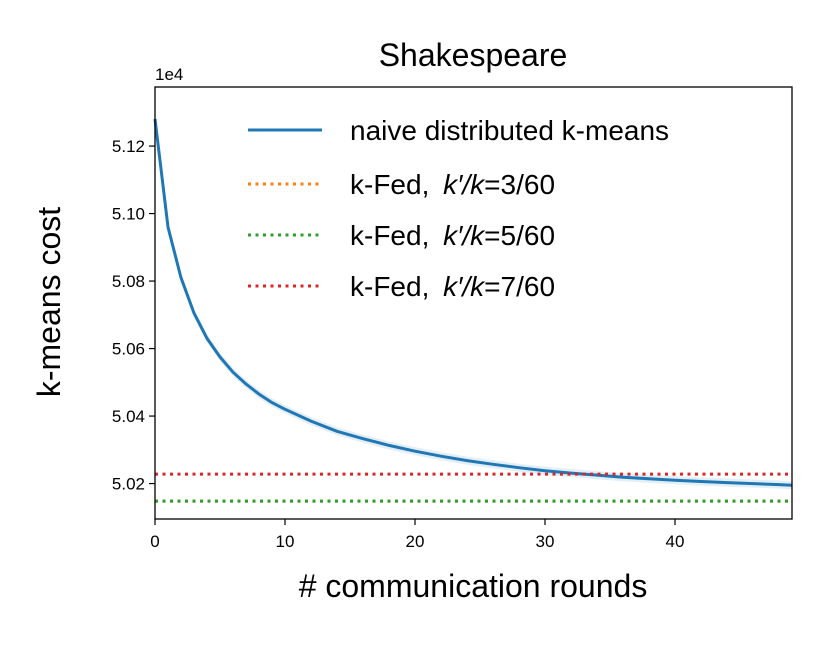 The width and height of the screenshot is (830, 646). Describe the element at coordinates (128, 281) in the screenshot. I see `y-tick-label: 5.08` at that location.